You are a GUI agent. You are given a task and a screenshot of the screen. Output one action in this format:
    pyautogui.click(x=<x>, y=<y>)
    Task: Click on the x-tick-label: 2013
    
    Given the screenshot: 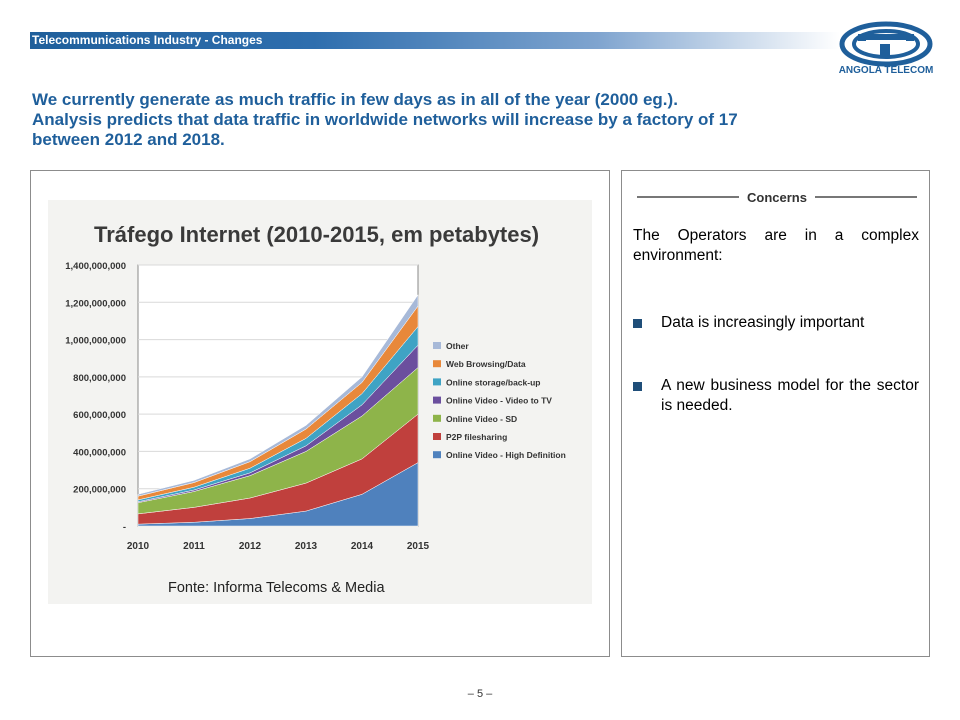 What is the action you would take?
    pyautogui.click(x=306, y=546)
    